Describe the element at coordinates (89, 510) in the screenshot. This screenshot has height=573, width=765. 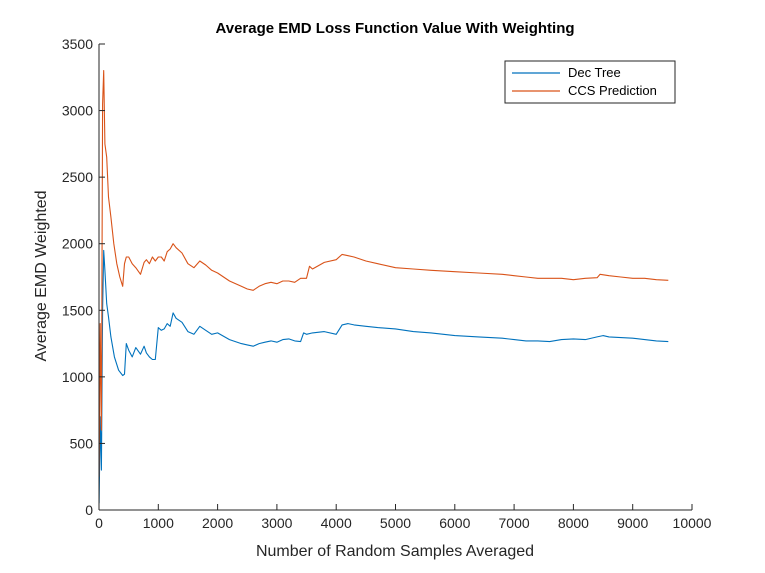
I see `y-tick-label: 0` at that location.